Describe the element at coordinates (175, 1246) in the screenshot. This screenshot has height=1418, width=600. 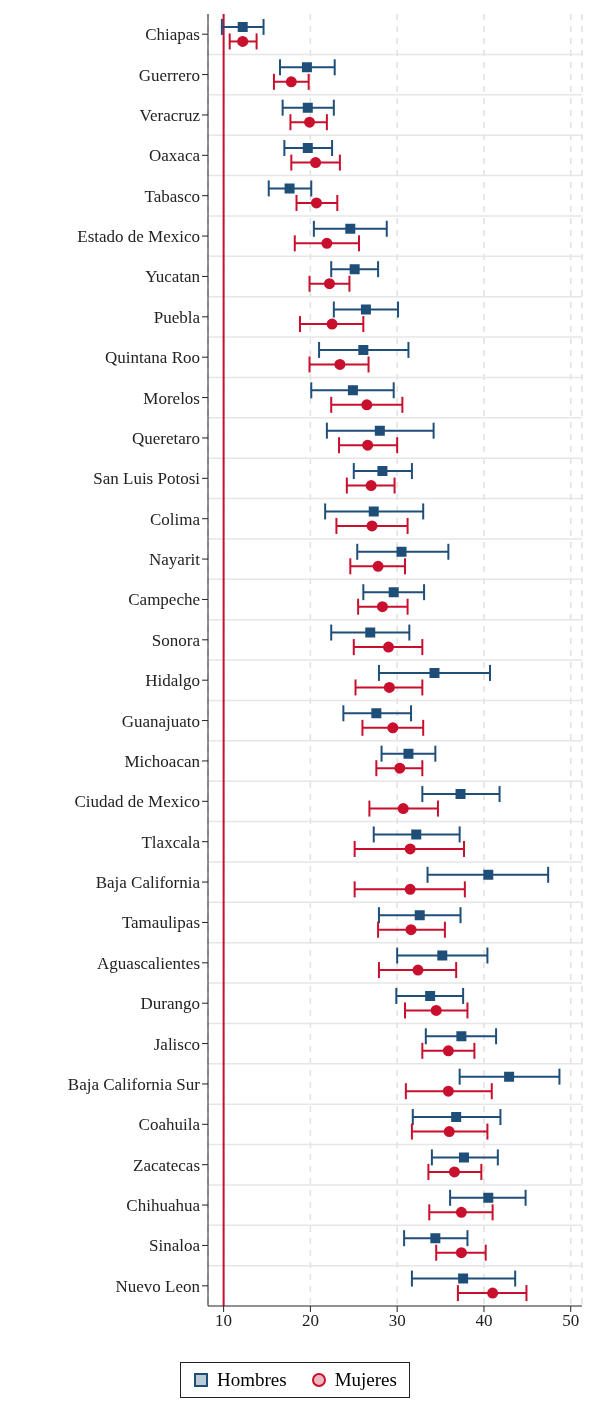
I see `y-tick-label: Sinaloa` at that location.